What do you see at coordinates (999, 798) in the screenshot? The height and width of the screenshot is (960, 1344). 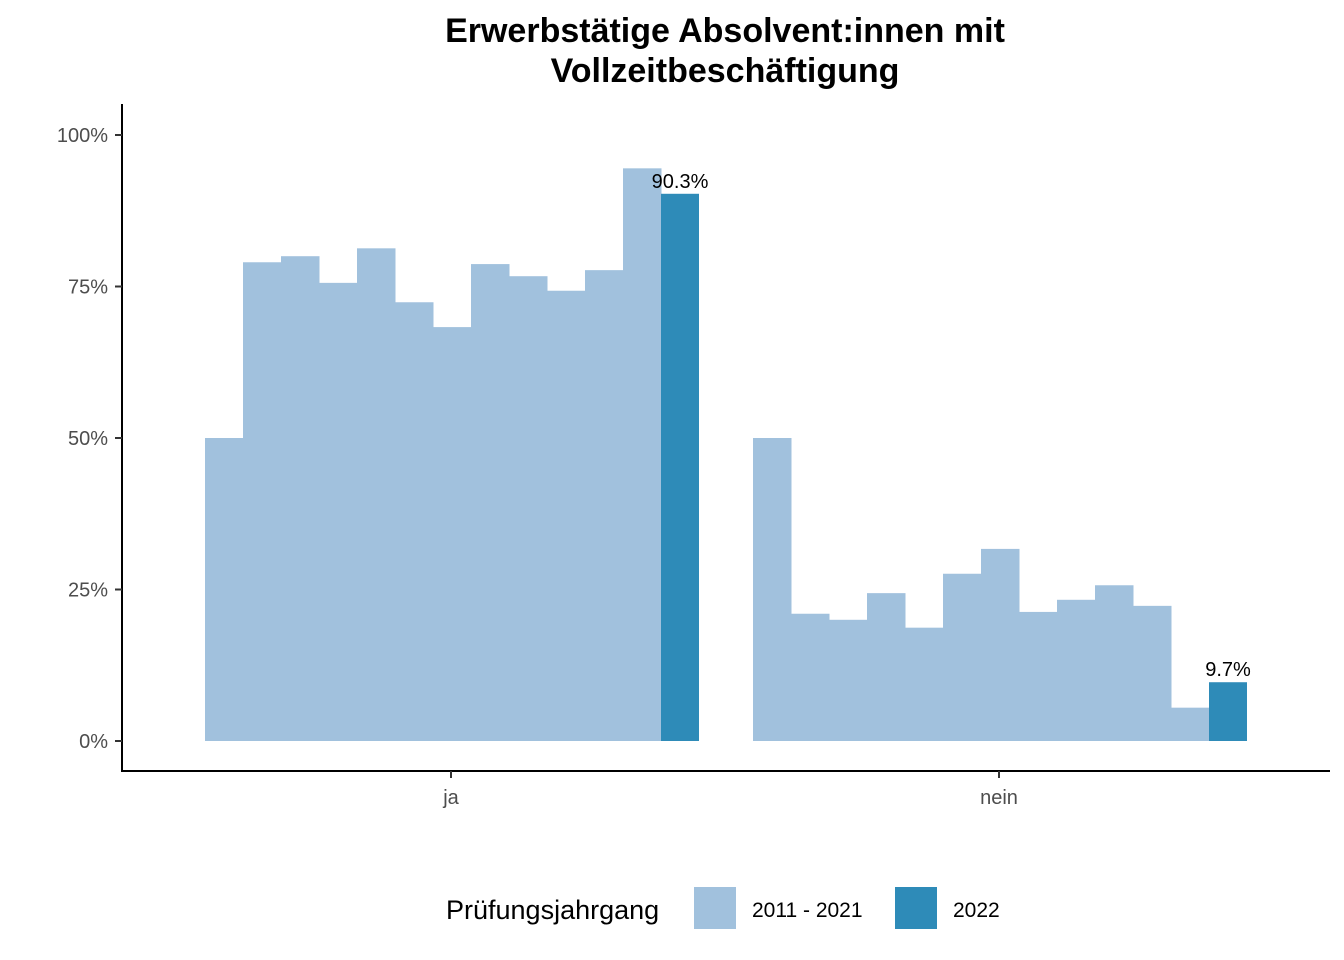 I see `x-tick-label-nein: nein` at bounding box center [999, 798].